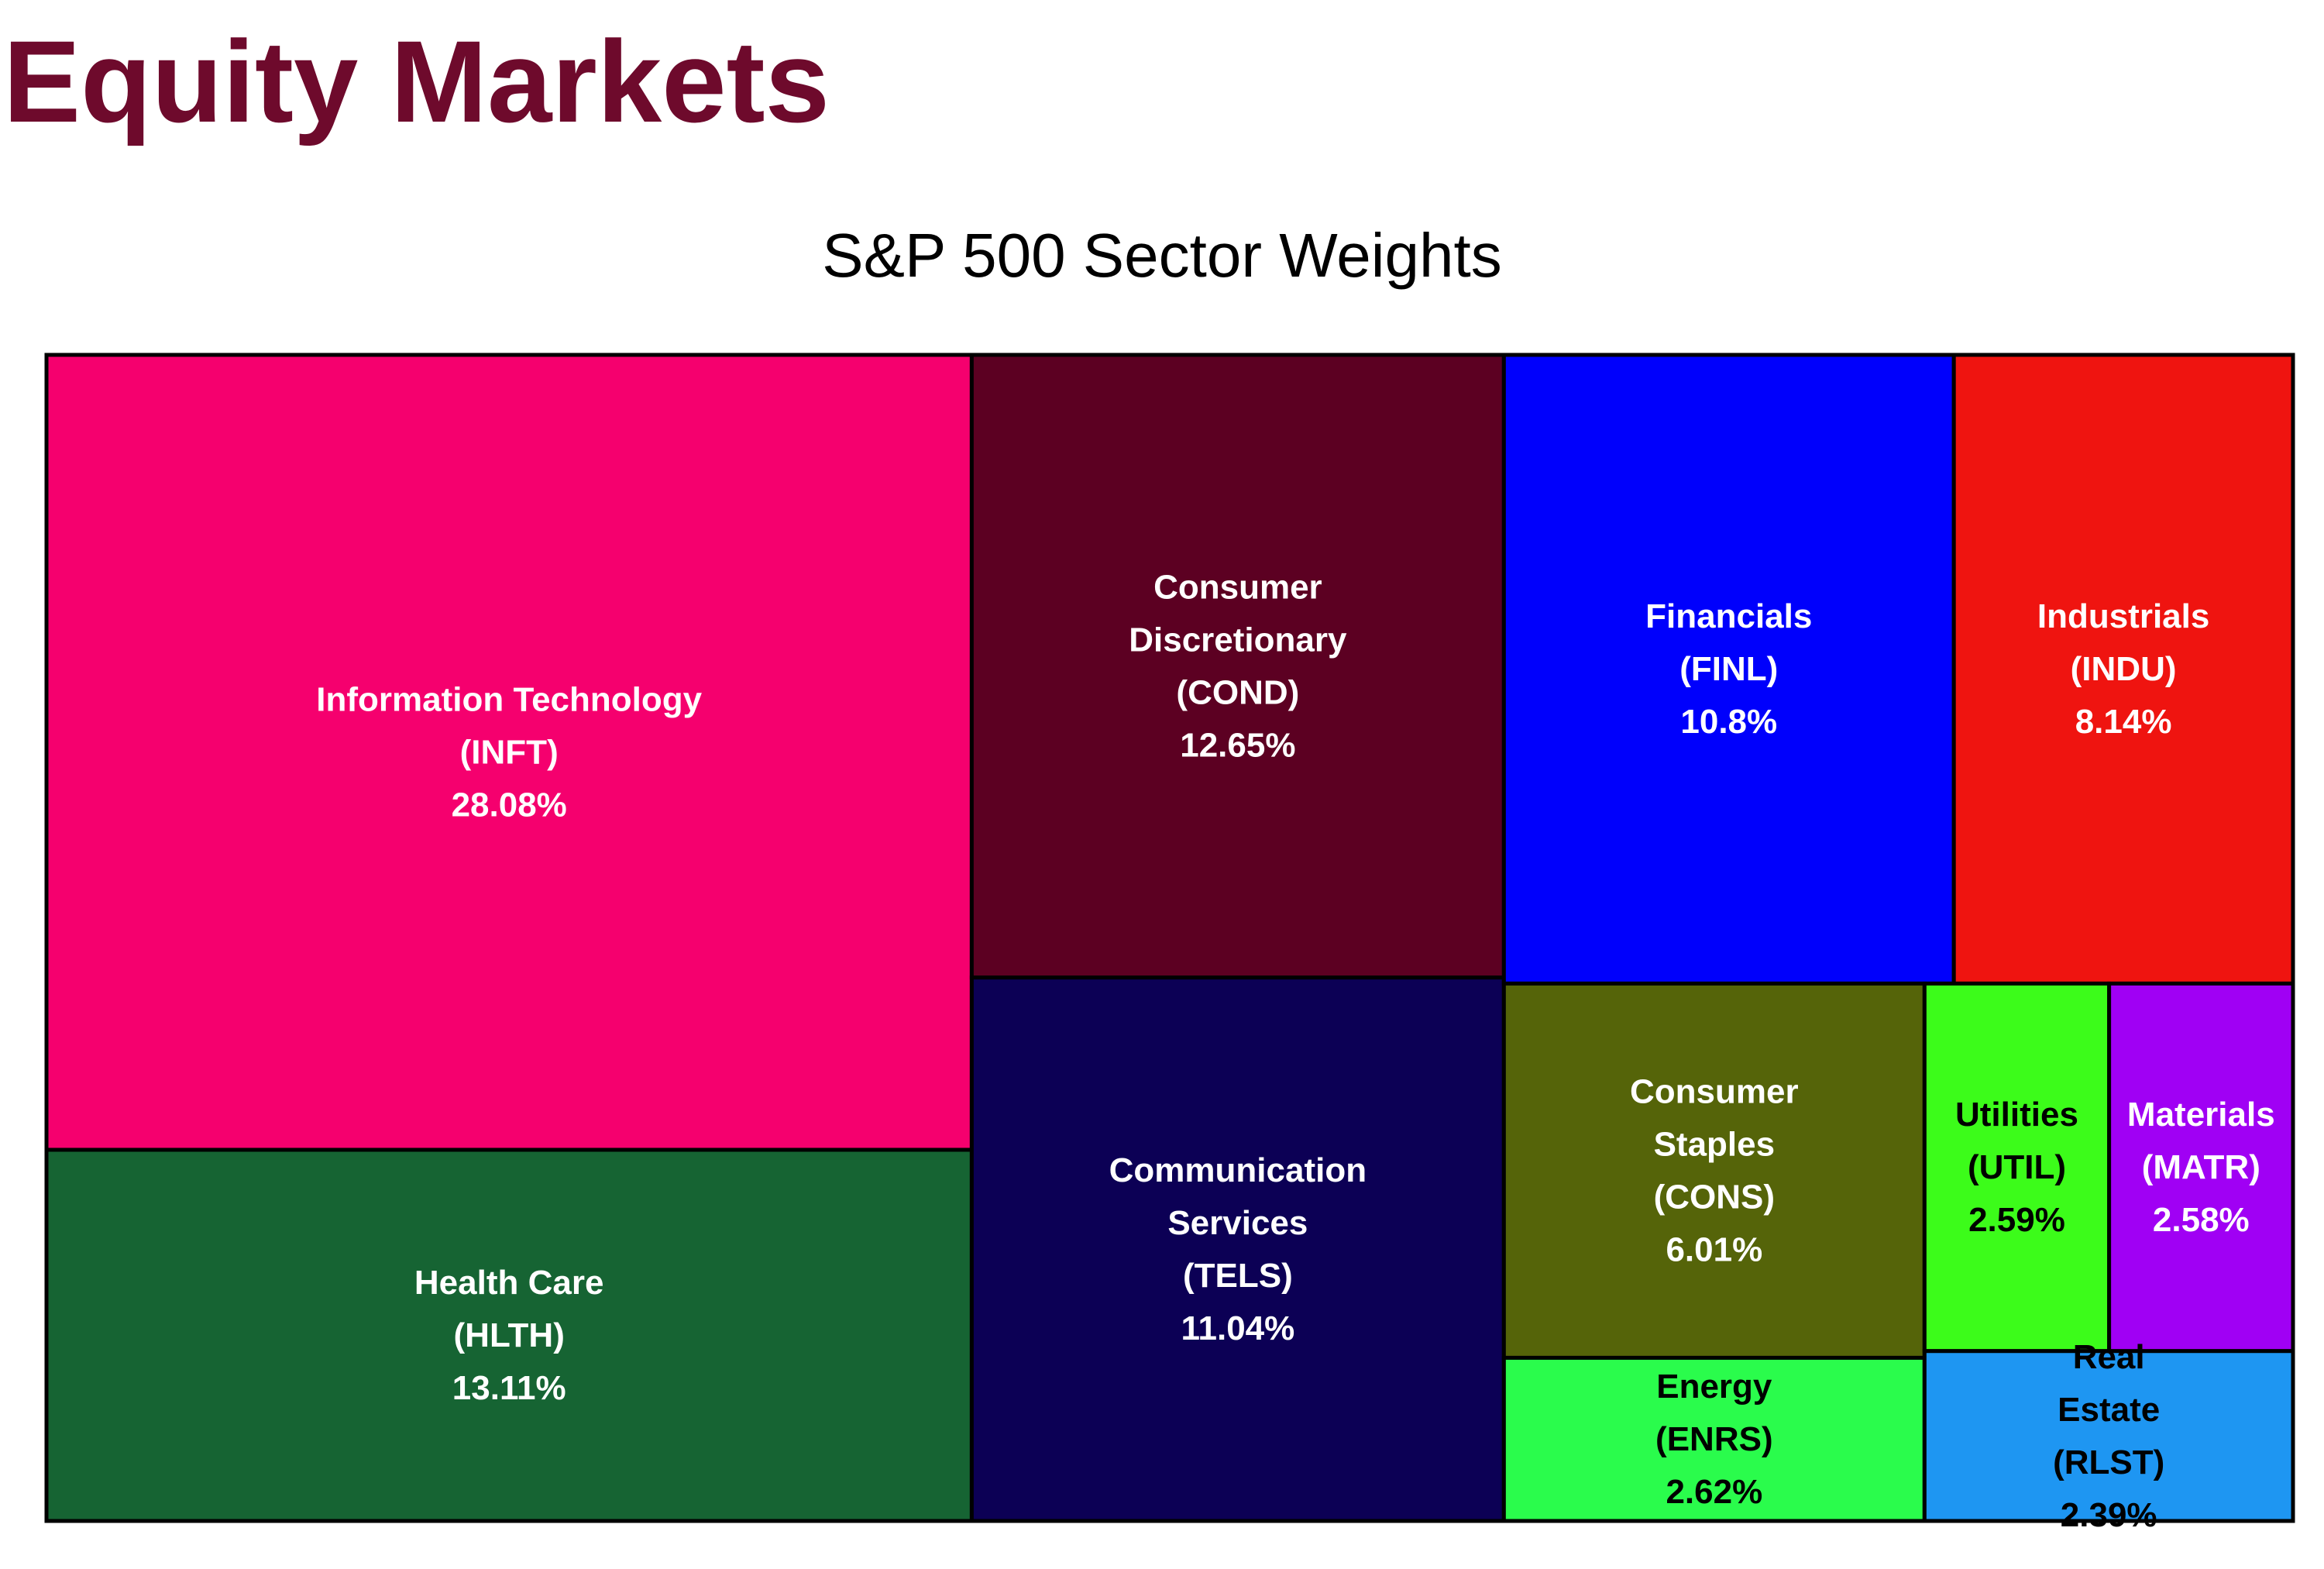 Image resolution: width=2324 pixels, height=1569 pixels. I want to click on tile-value-label: 8.14%, so click(2123, 722).